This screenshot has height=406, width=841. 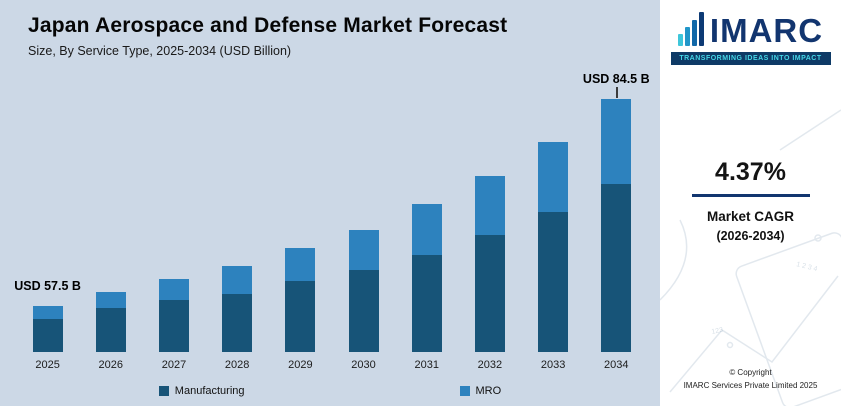 I want to click on x-axis-label-2025: 2025, so click(x=47, y=365).